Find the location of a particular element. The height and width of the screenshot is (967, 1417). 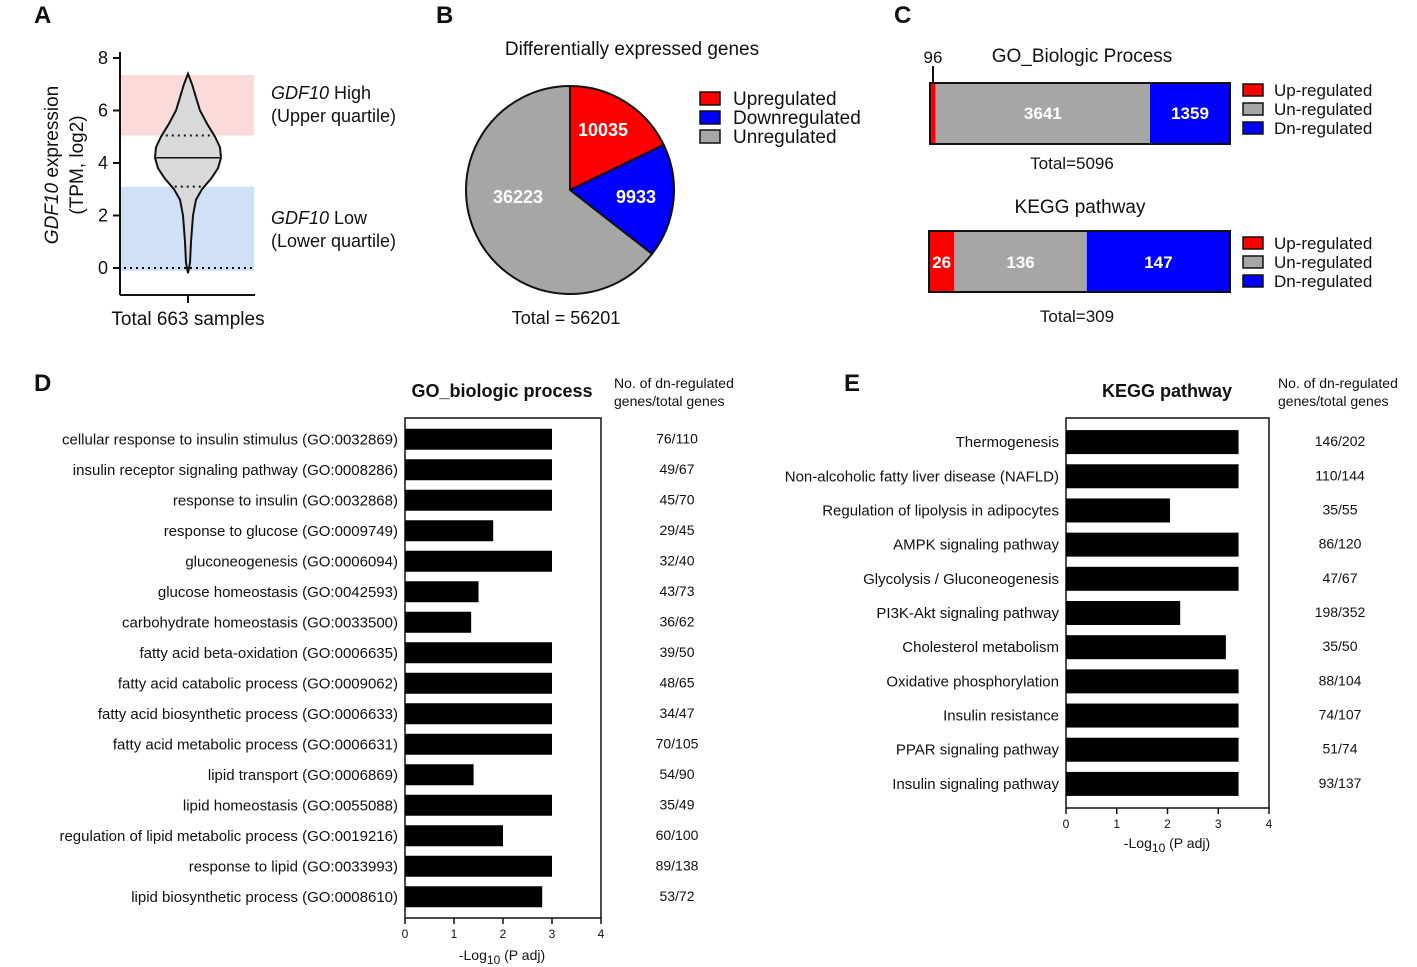

bar-count-label: 49/67 is located at coordinates (676, 469).